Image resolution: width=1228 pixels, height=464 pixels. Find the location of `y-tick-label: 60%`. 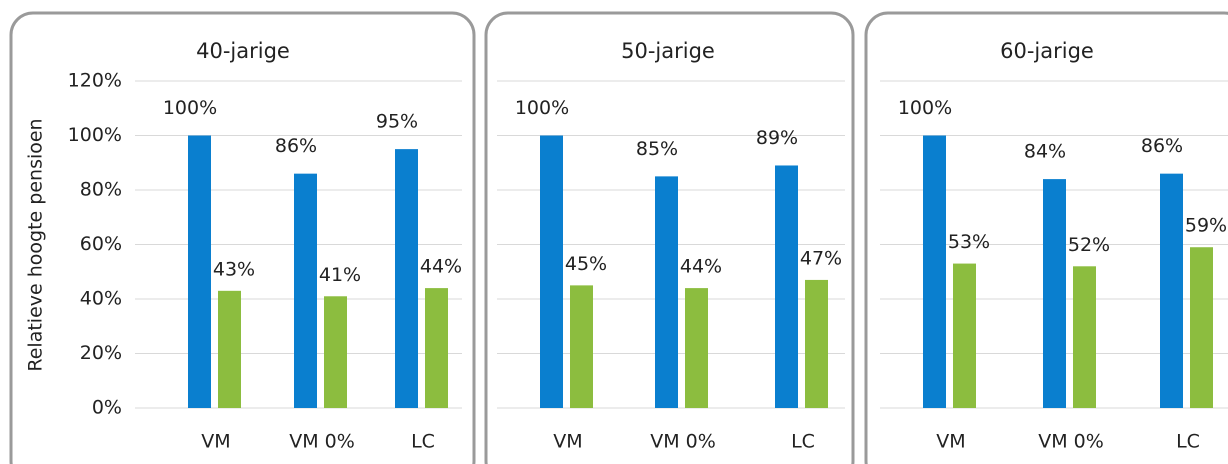

y-tick-label: 60% is located at coordinates (101, 244).